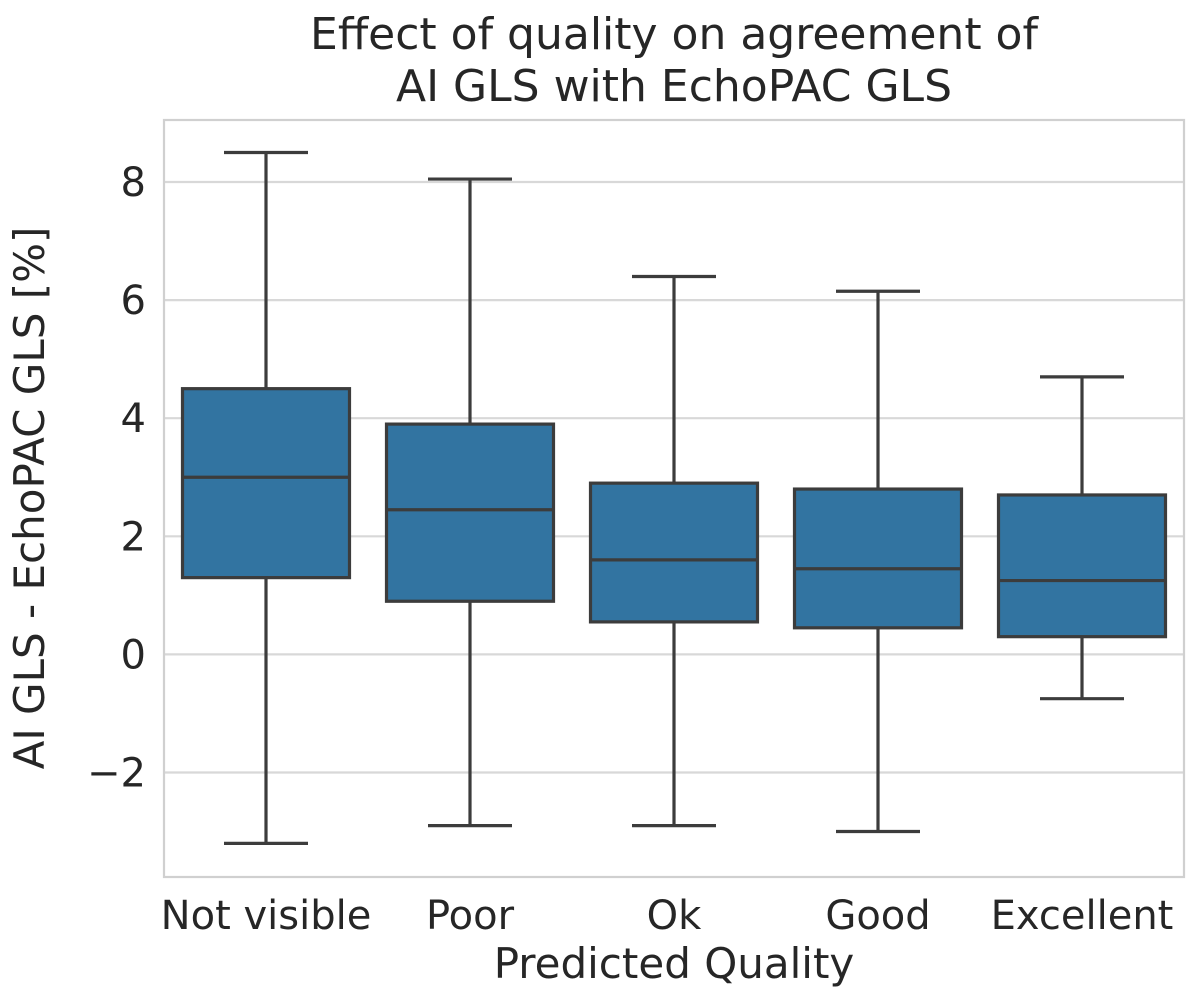 The height and width of the screenshot is (992, 1196). I want to click on y-tick-label: 2, so click(133, 537).